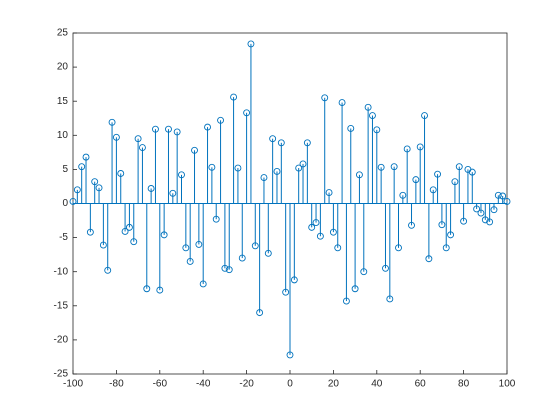  I want to click on y-tick-label: -20, so click(61, 340).